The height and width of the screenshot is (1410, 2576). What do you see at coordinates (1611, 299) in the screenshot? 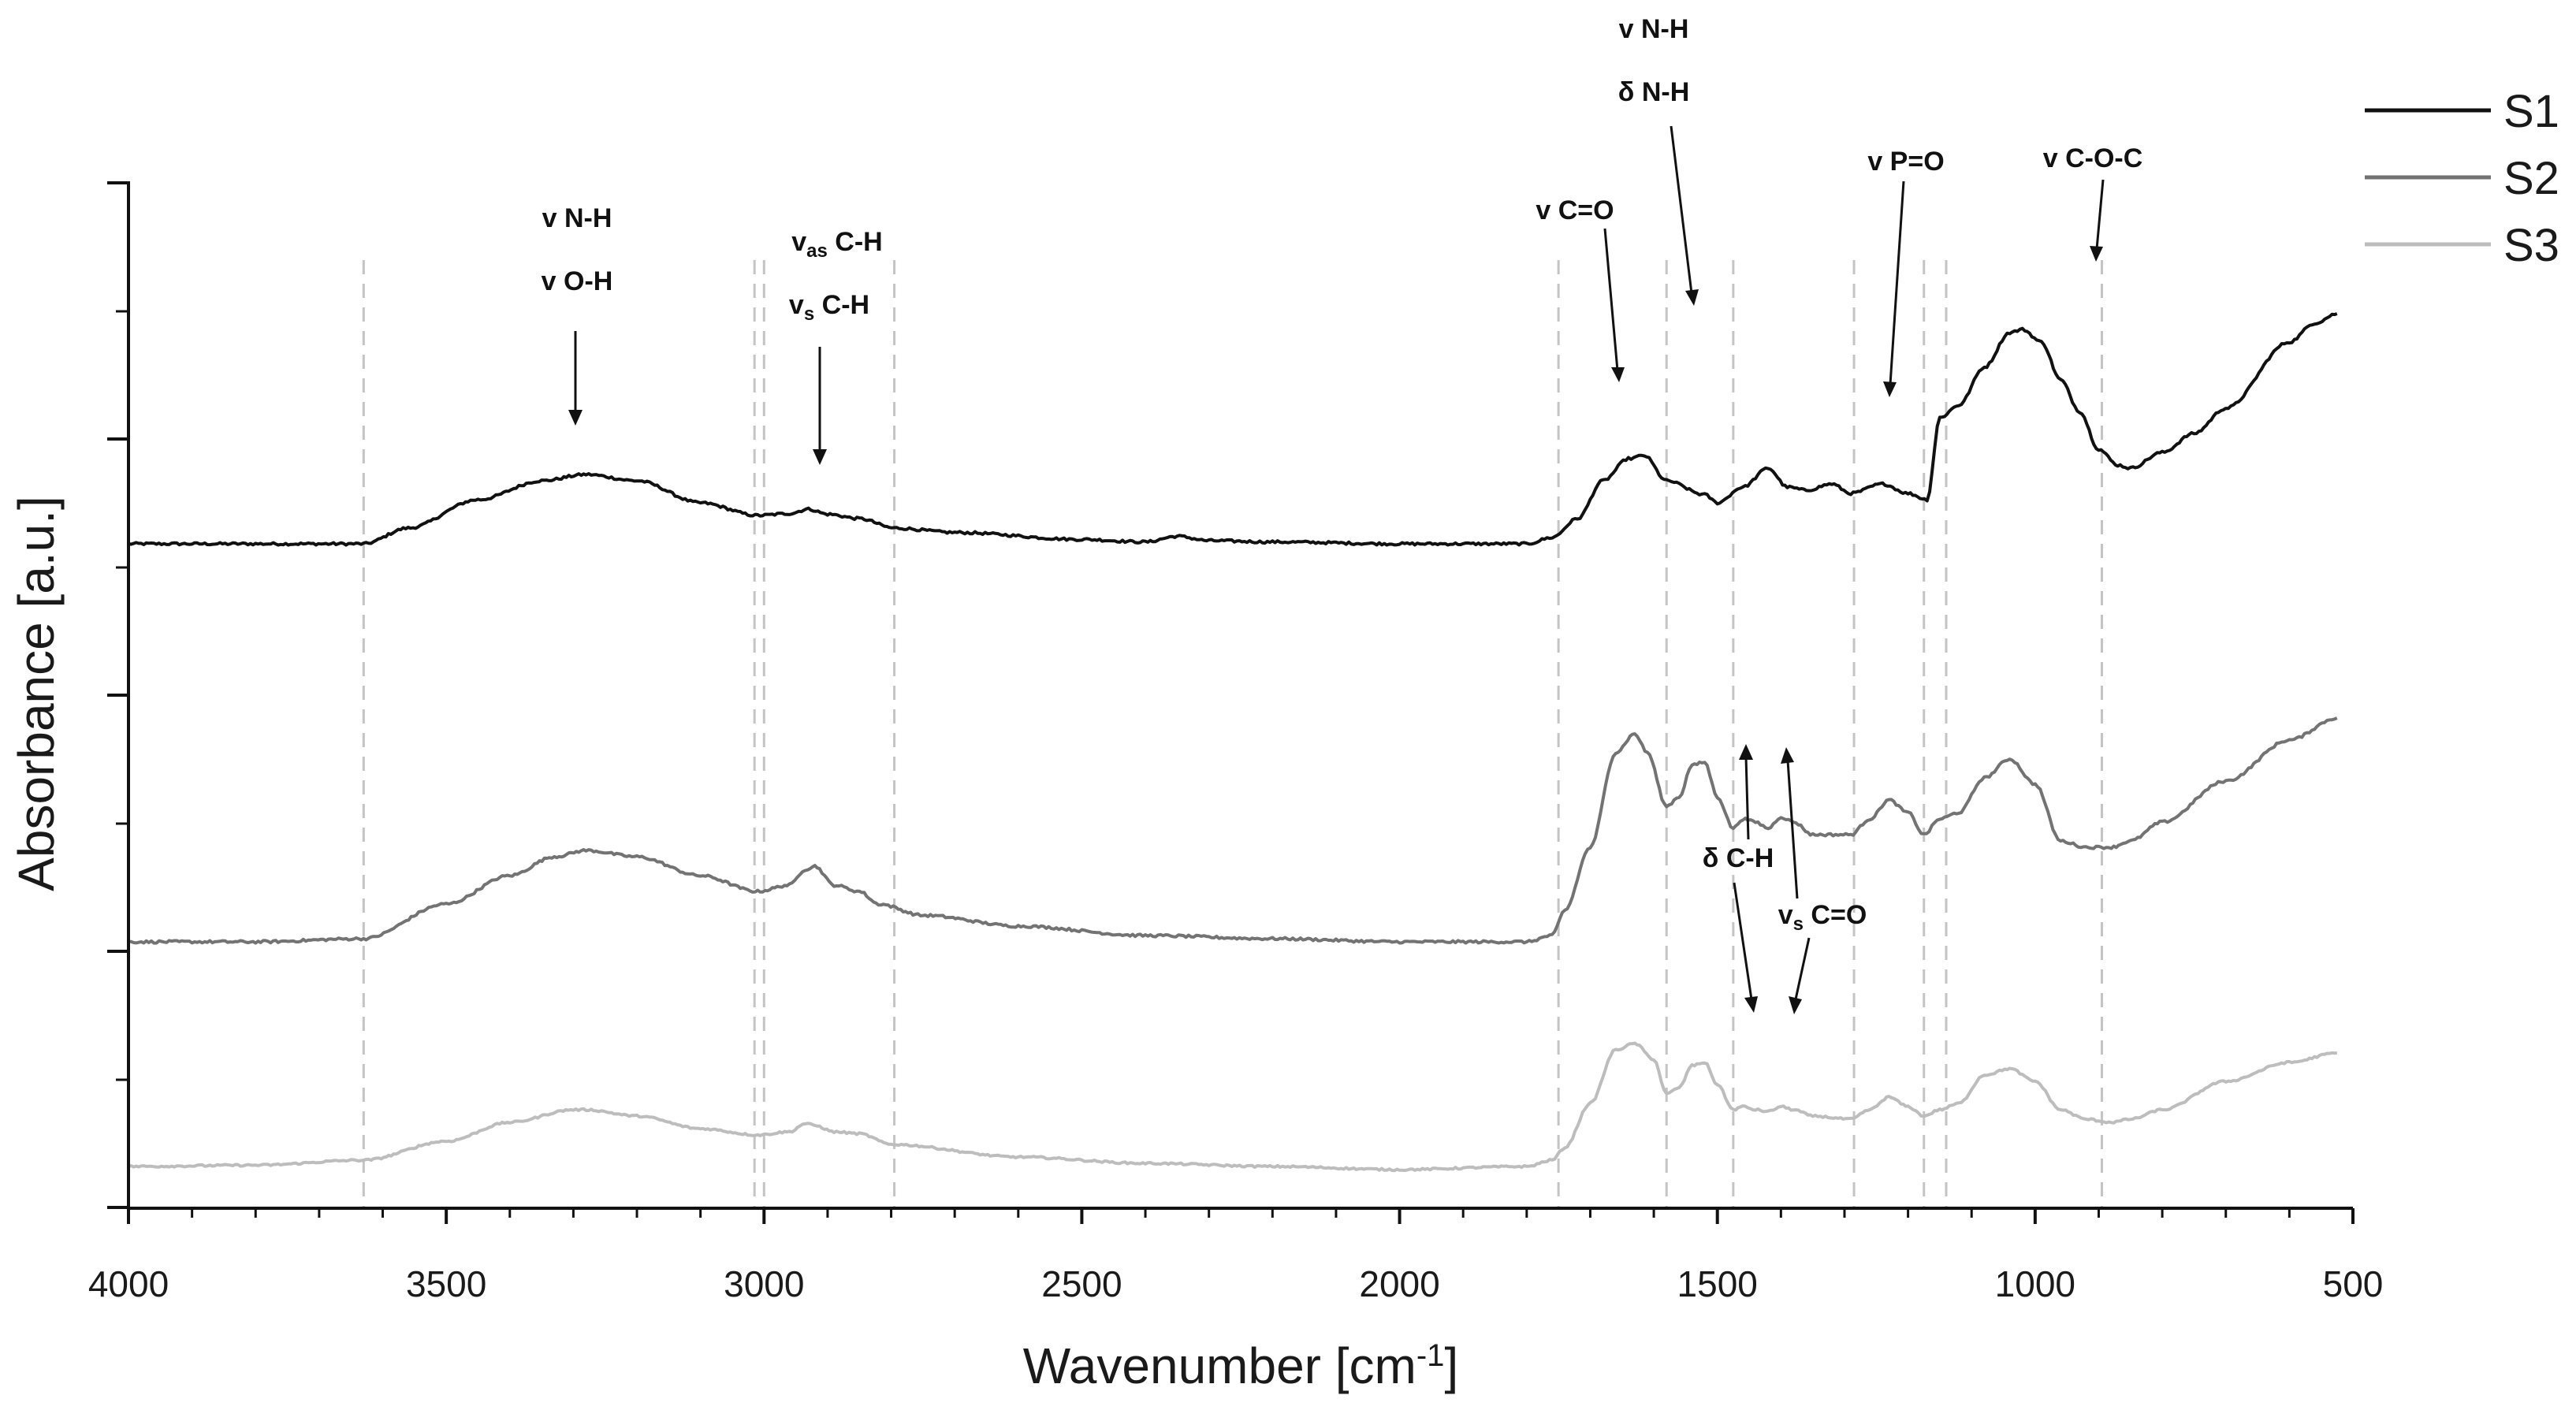
I see `annotation-co-arrow` at bounding box center [1611, 299].